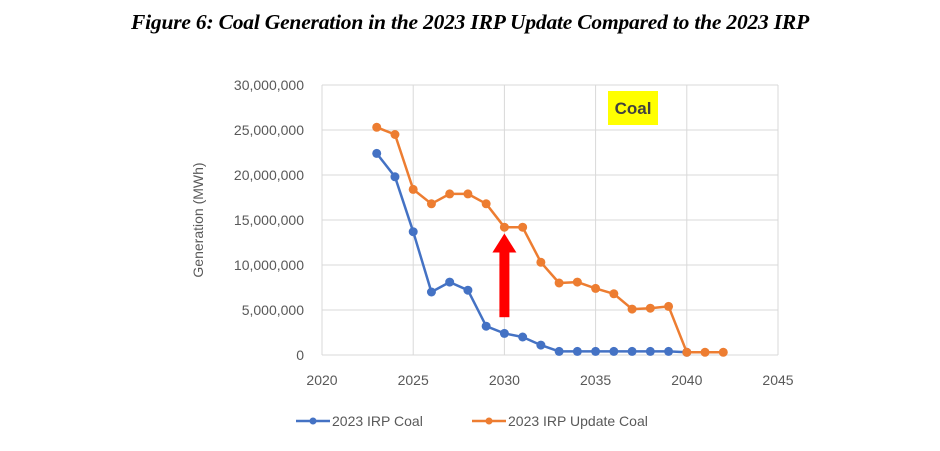 Image resolution: width=940 pixels, height=451 pixels. Describe the element at coordinates (489, 421) in the screenshot. I see `legend-marker-2023-irp-update-coal` at that location.